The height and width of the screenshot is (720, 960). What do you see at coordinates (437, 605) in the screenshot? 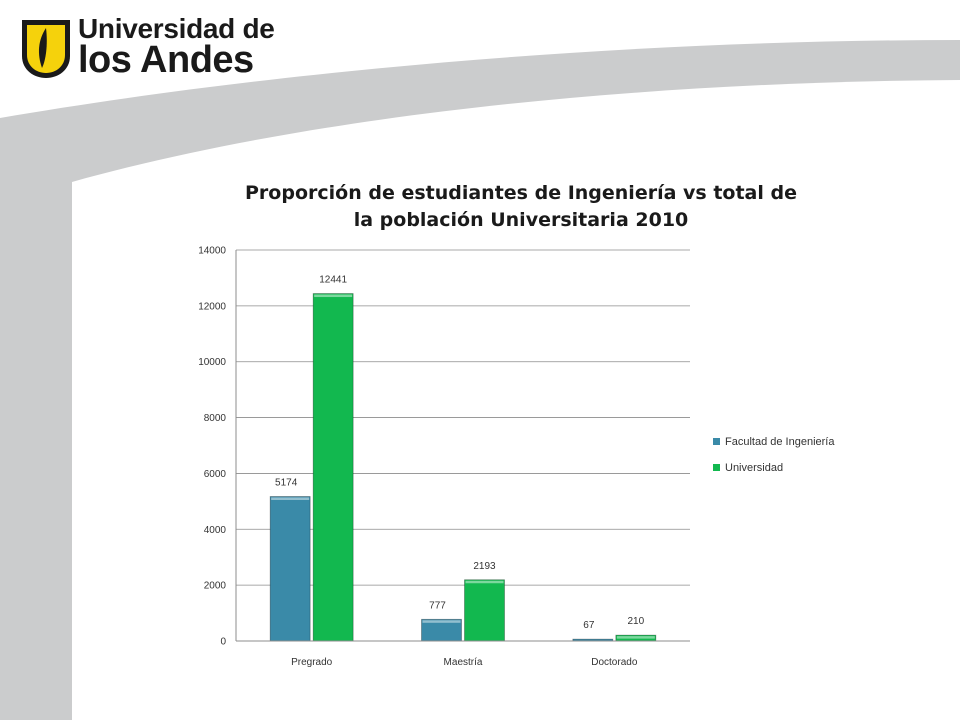
I see `data-label: 777` at bounding box center [437, 605].